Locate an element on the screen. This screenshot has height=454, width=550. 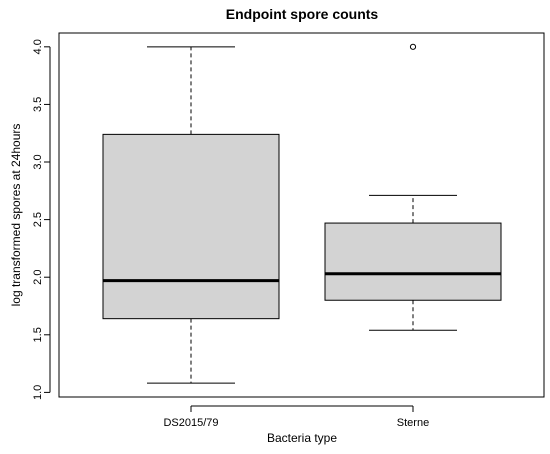
x-tick-label: DS2015/79 is located at coordinates (190, 423).